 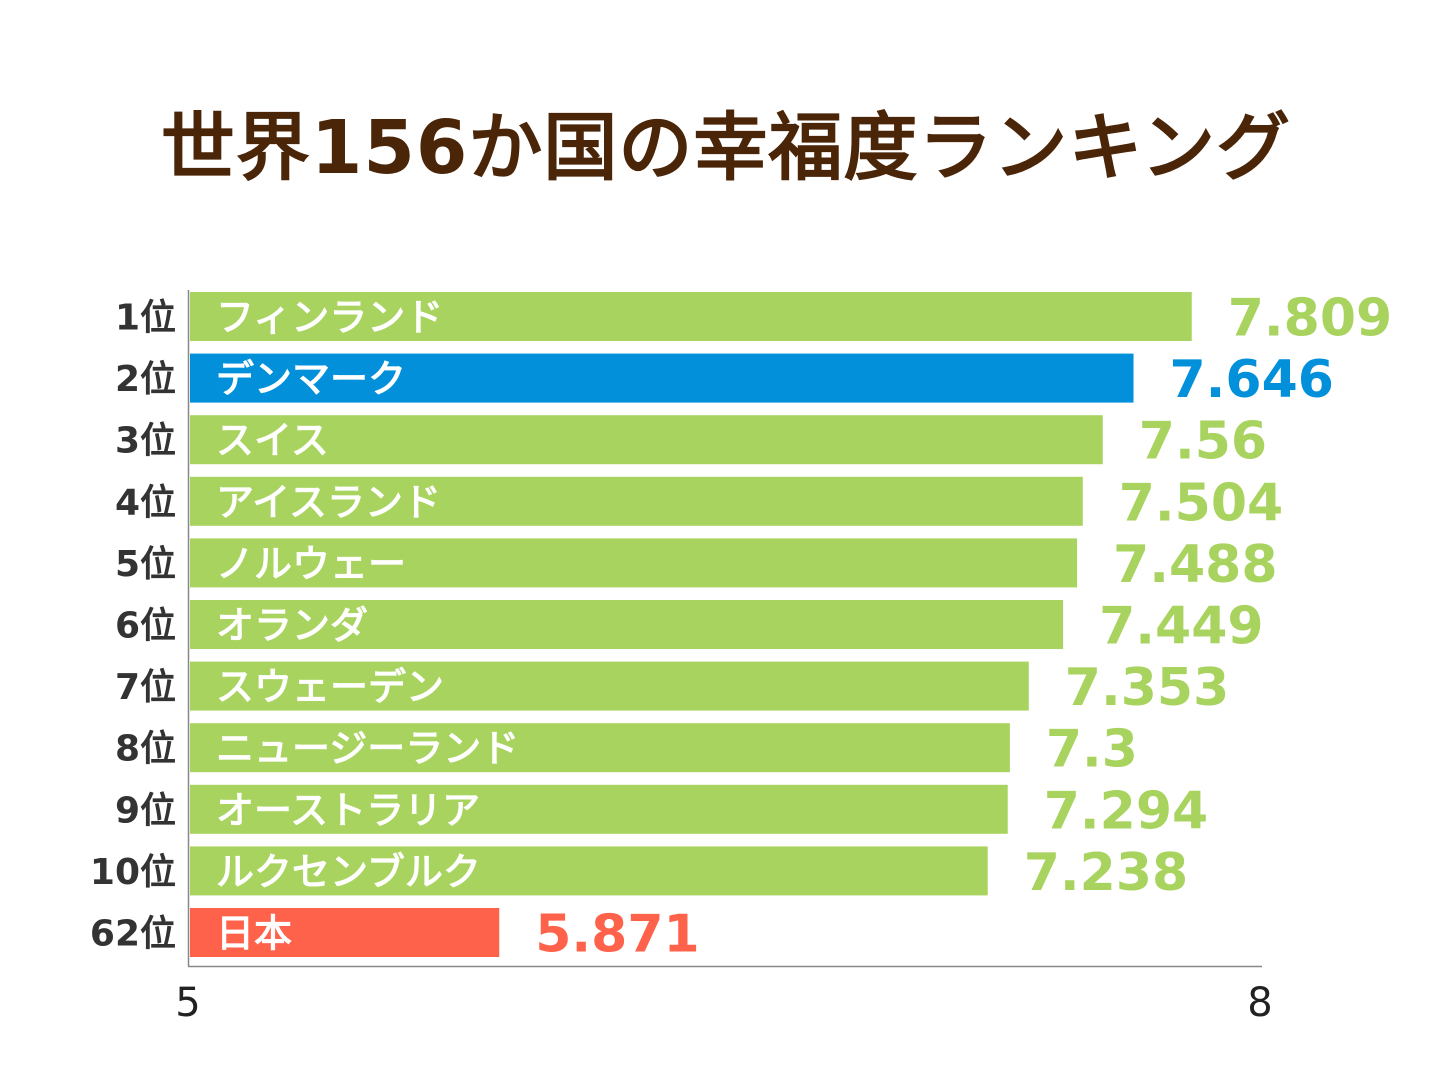 I want to click on bar-country-label: アイスランド, so click(x=328, y=502).